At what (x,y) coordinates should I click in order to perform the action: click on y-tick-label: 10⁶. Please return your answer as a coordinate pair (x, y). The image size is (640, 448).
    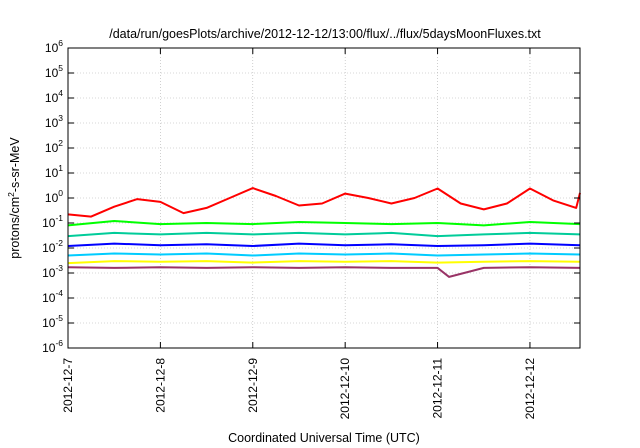
    Looking at the image, I should click on (54, 46).